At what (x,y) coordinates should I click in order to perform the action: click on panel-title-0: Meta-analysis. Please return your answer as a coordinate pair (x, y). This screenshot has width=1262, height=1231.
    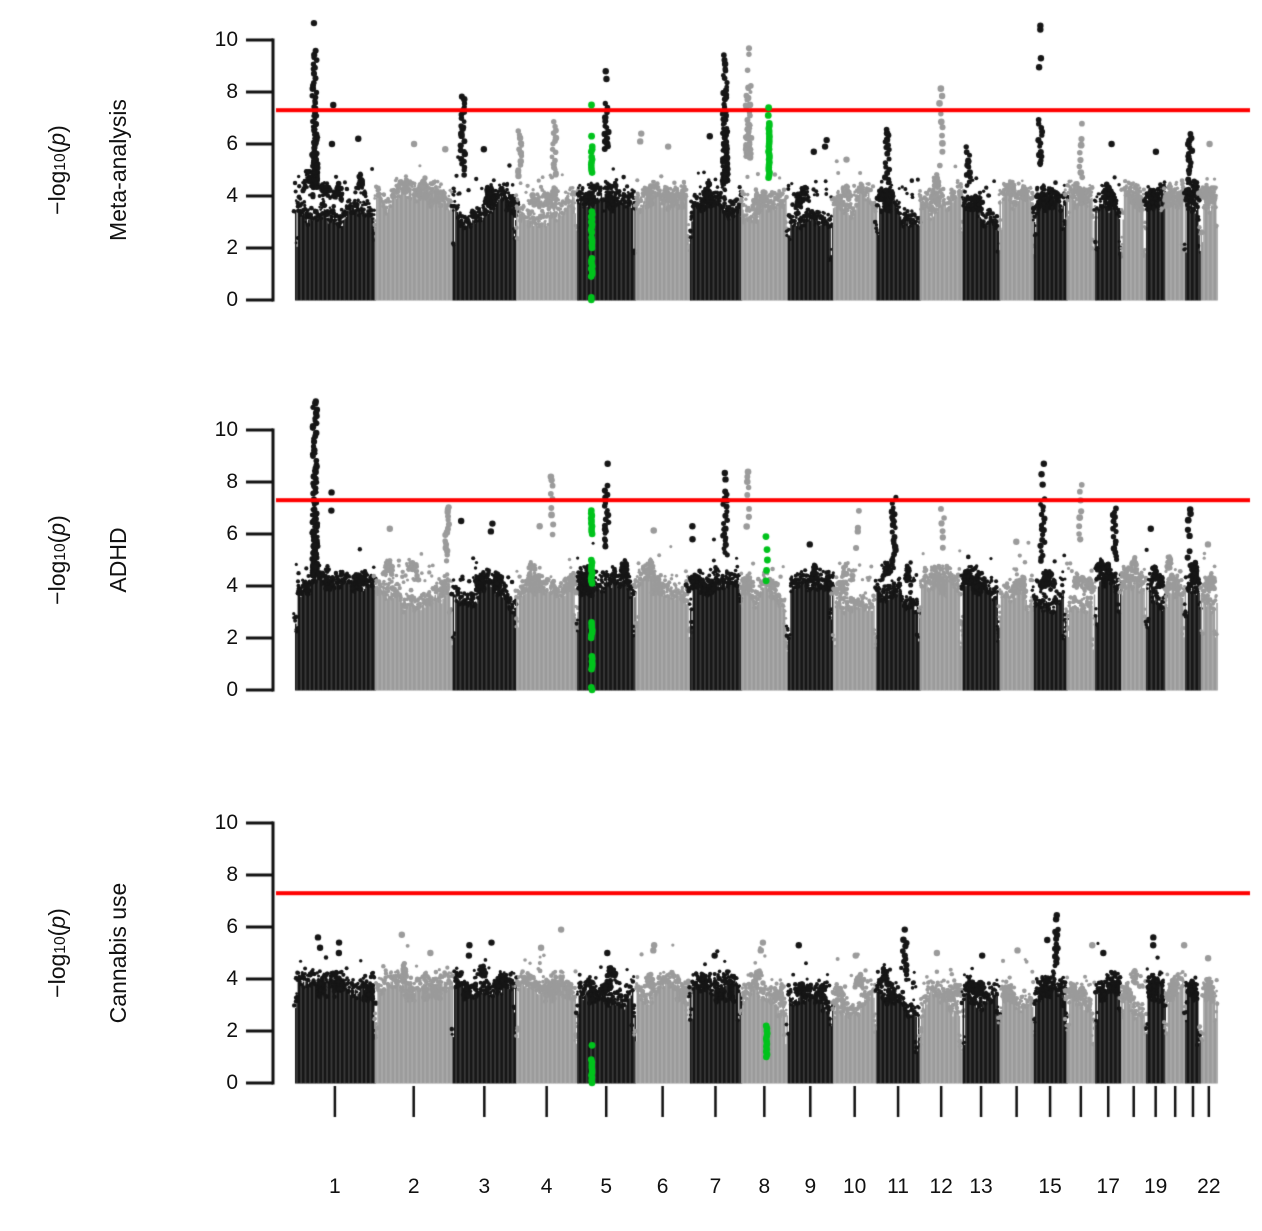
    Looking at the image, I should click on (117, 170).